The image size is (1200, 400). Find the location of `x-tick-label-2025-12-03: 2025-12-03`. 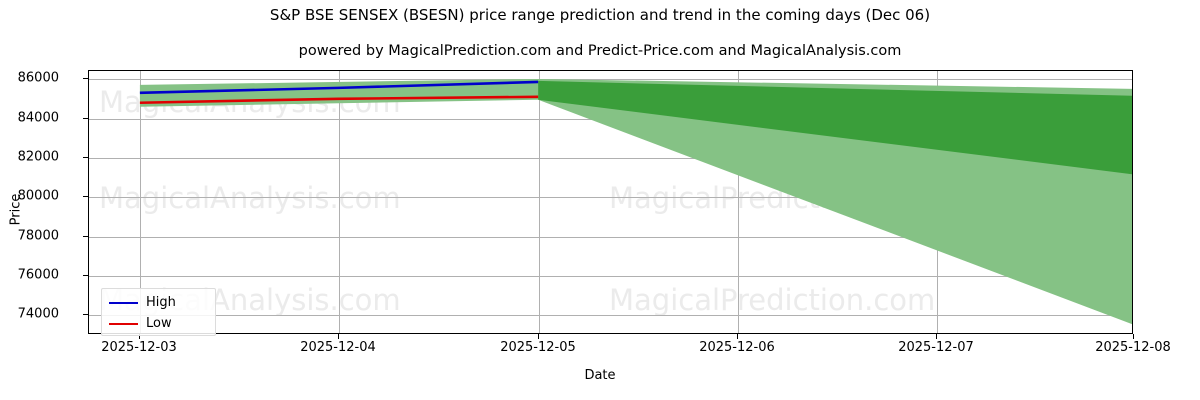

x-tick-label-2025-12-03: 2025-12-03 is located at coordinates (139, 347).